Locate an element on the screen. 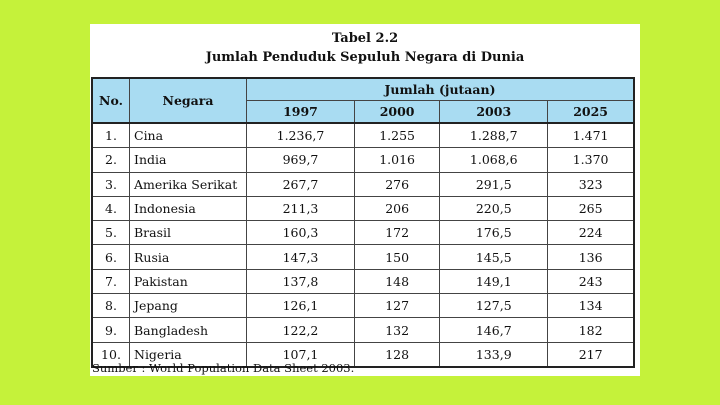  table-row: 6. Rusia 147,3 150 145,5 136 is located at coordinates (363, 257).